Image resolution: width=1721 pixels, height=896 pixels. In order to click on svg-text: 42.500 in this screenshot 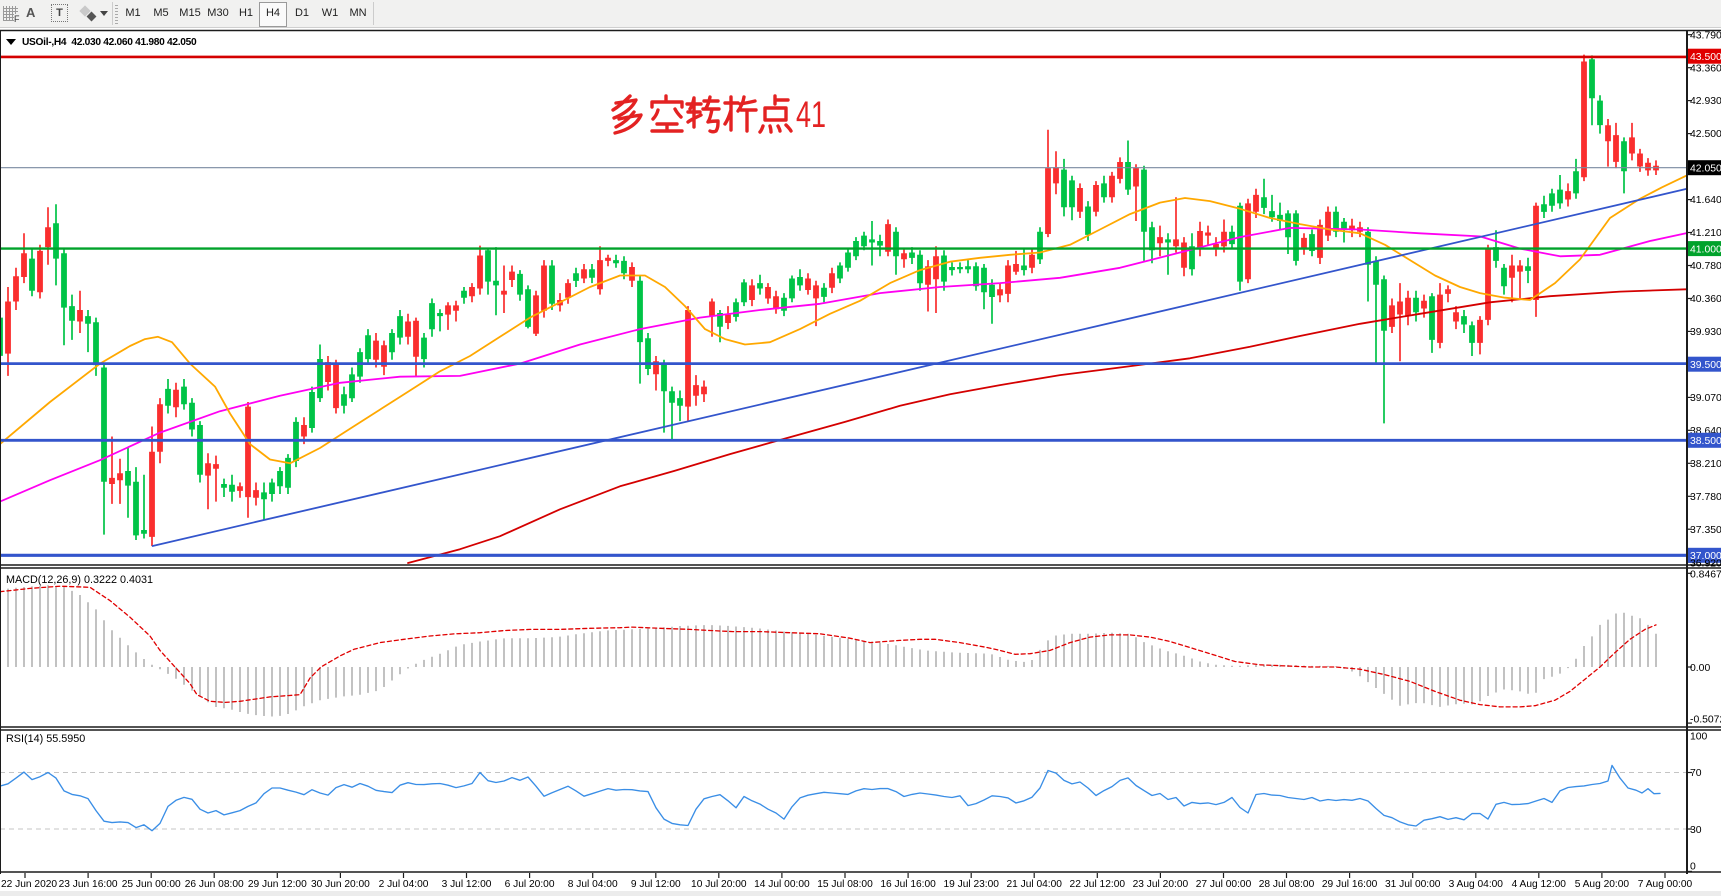, I will do `click(1705, 134)`.